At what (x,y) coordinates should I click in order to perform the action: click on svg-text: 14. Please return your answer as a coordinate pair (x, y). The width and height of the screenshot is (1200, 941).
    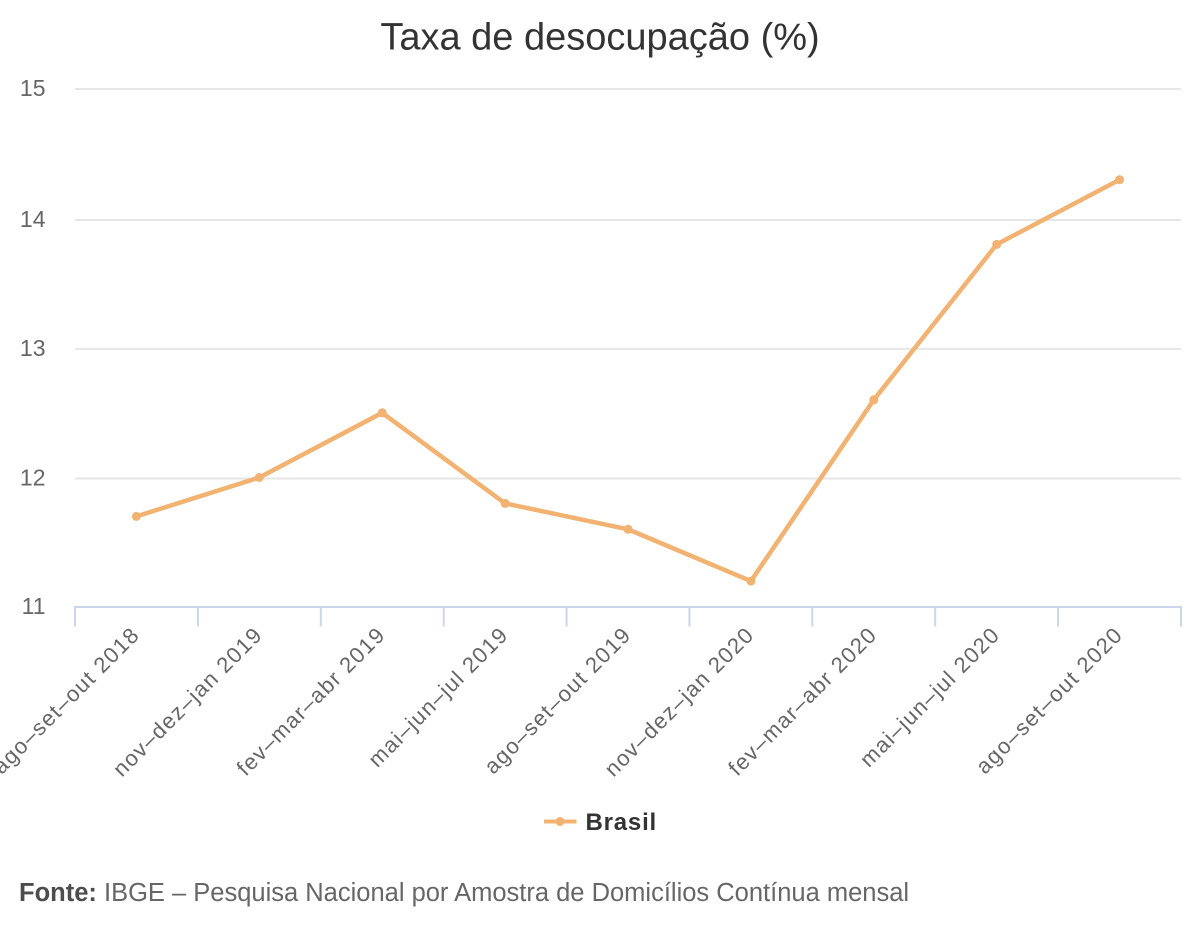
    Looking at the image, I should click on (33, 219).